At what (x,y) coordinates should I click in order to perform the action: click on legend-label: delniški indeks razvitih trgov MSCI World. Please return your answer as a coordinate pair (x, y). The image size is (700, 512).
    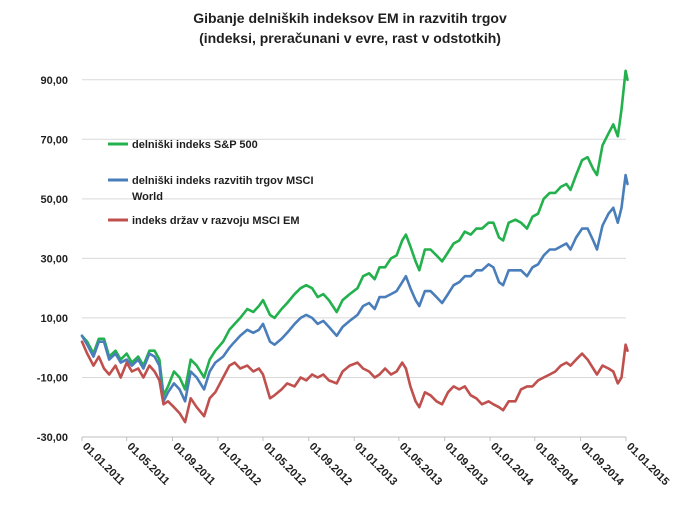
    Looking at the image, I should click on (223, 189).